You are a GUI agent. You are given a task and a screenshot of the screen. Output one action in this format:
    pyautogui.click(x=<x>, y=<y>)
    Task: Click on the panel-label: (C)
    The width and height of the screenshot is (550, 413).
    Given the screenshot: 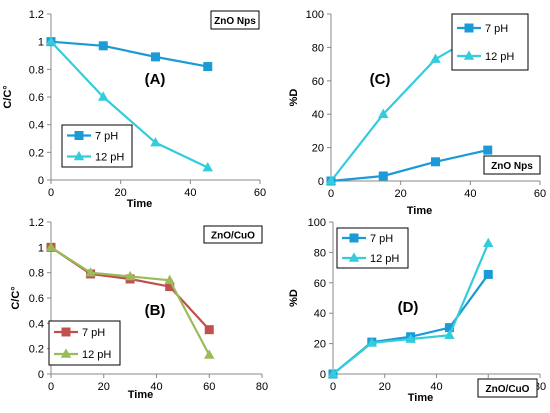 What is the action you would take?
    pyautogui.click(x=380, y=79)
    